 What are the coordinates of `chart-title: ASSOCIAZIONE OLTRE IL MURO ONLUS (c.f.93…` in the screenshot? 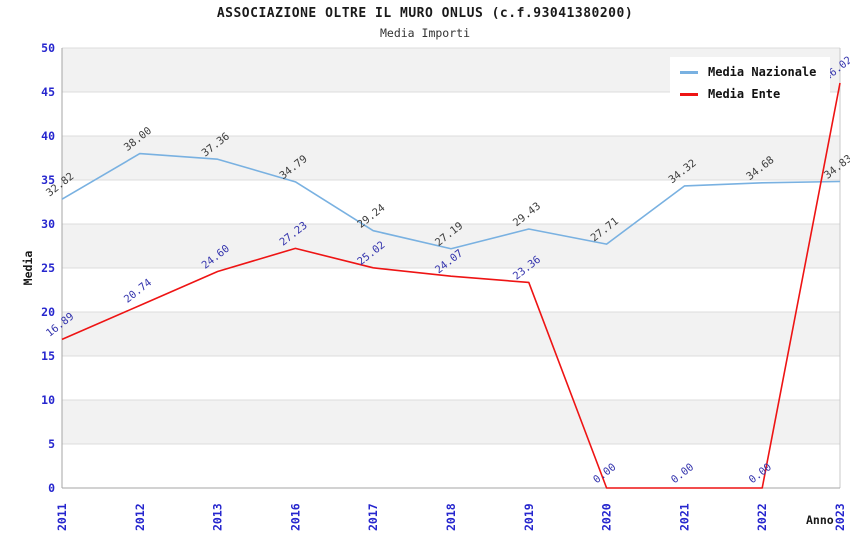 It's located at (425, 13).